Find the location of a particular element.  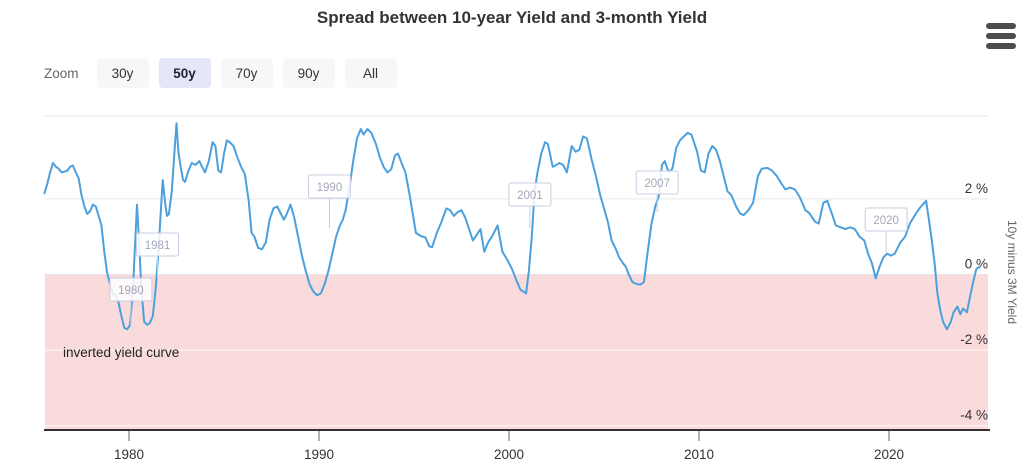

x-axis-label: 1990 is located at coordinates (319, 454).